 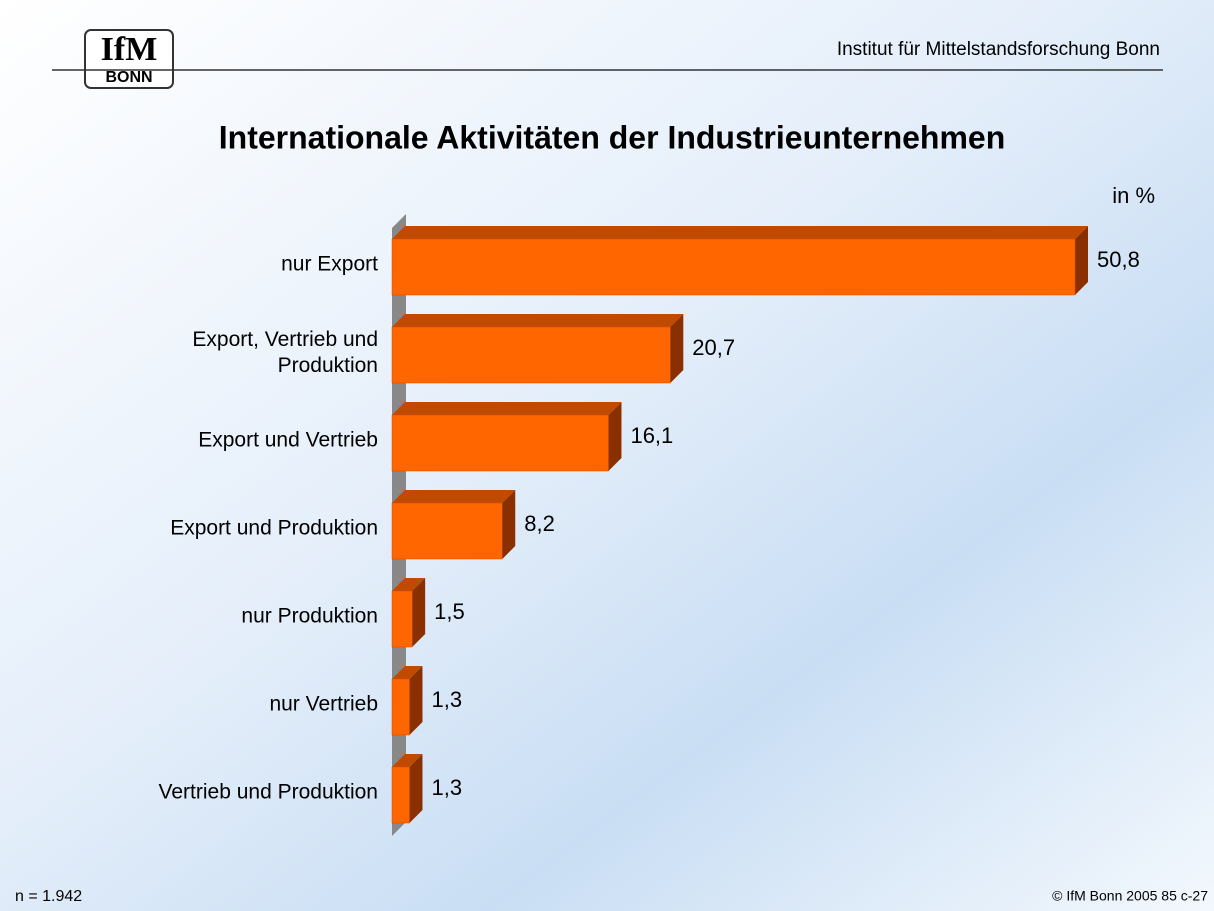 What do you see at coordinates (539, 523) in the screenshot?
I see `value-label: 8,2` at bounding box center [539, 523].